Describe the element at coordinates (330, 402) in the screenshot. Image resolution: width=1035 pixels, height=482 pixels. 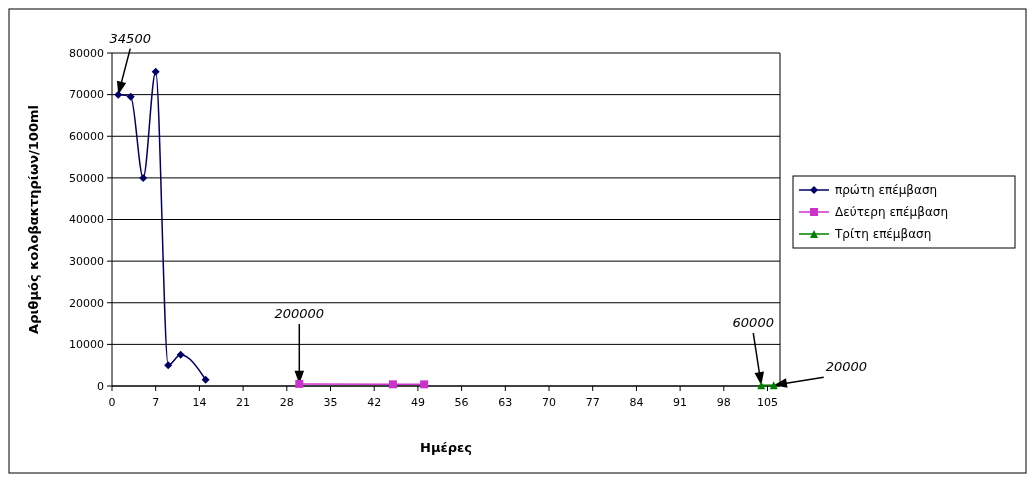
I see `x-tick-label: 35` at that location.